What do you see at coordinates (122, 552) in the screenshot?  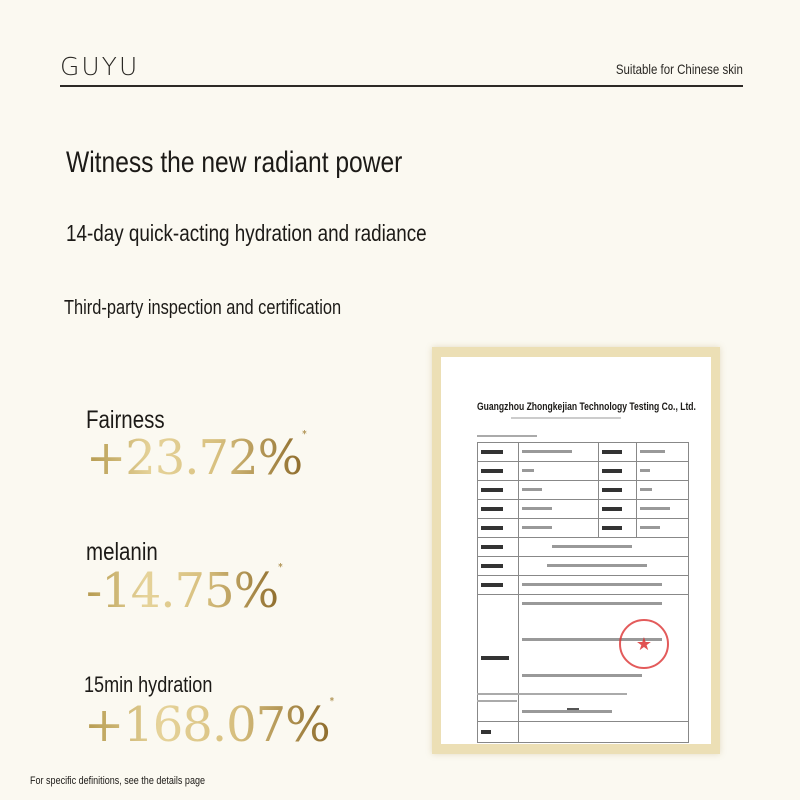 I see `stat-label-melanin: melanin` at bounding box center [122, 552].